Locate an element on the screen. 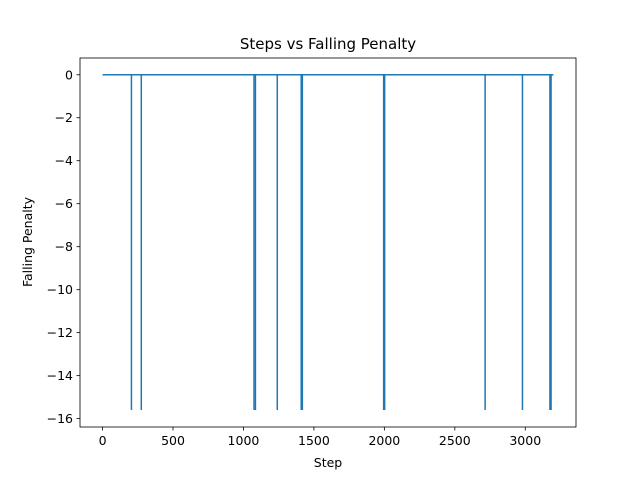 Image resolution: width=640 pixels, height=480 pixels. y-tick-label: −2 is located at coordinates (64, 117).